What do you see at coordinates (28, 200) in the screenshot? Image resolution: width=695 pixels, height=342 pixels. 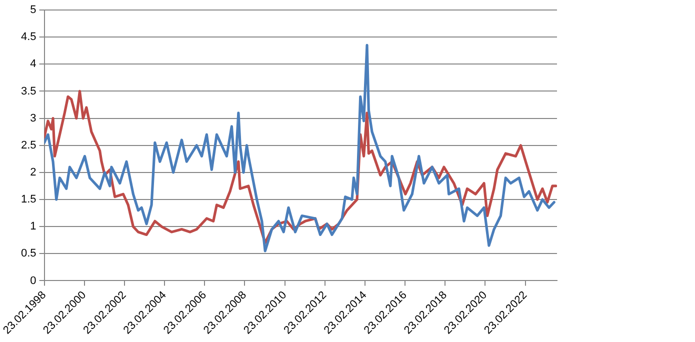 I see `y-tick-label: 1.5` at bounding box center [28, 200].